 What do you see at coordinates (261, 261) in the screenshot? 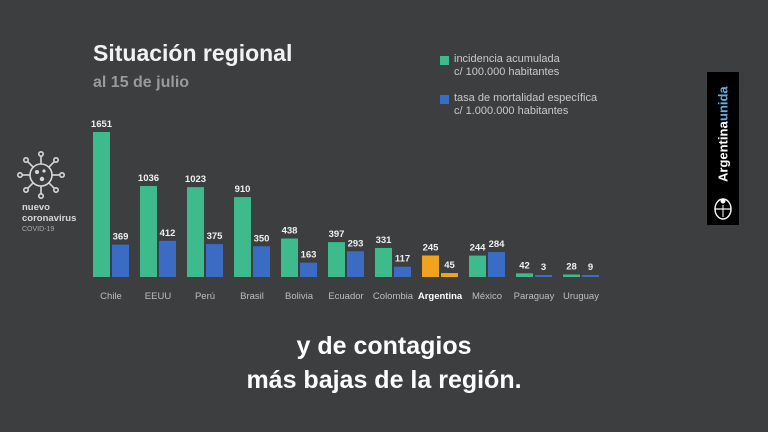
I see `bar-mortality-brasil` at bounding box center [261, 261].